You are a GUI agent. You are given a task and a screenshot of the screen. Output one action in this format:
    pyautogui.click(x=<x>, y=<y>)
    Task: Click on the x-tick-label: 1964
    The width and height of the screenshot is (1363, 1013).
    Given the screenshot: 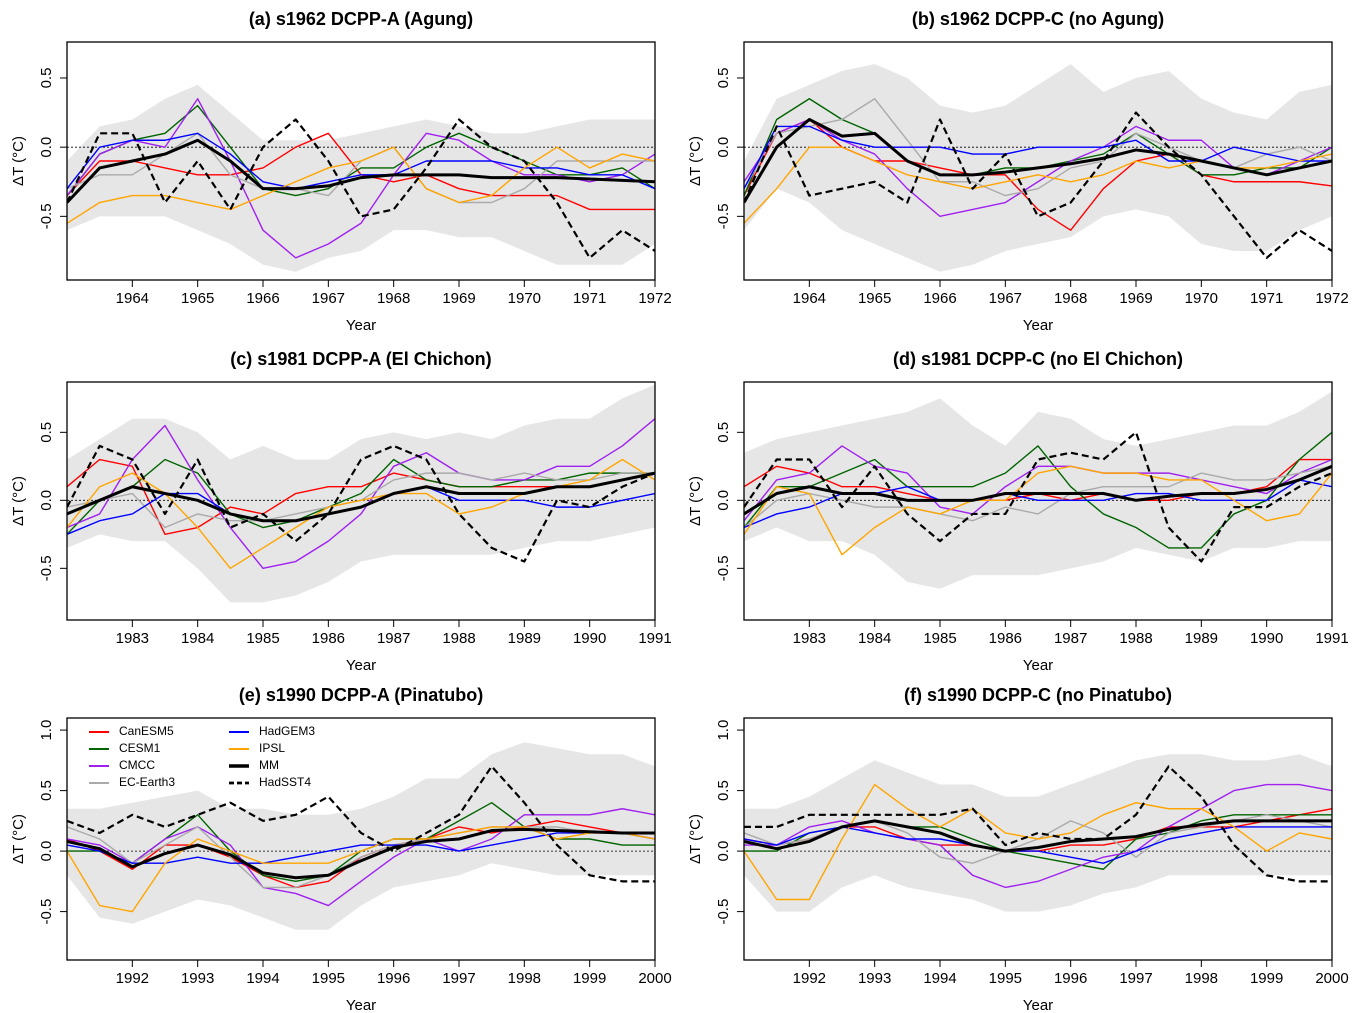 What is the action you would take?
    pyautogui.click(x=132, y=298)
    